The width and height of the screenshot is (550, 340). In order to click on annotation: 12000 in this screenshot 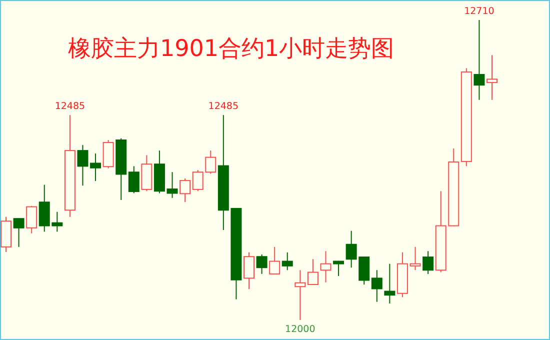, I will do `click(300, 329)`.